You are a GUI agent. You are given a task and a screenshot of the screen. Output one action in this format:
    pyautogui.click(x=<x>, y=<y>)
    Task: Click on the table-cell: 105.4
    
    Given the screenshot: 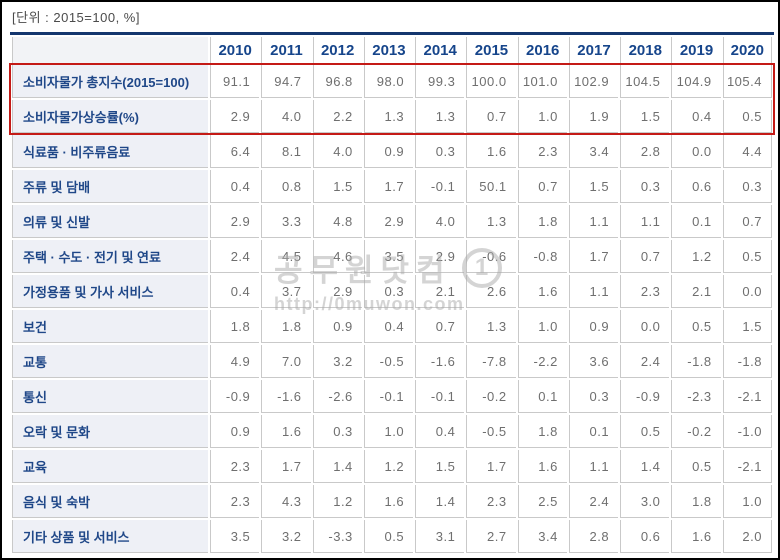 What is the action you would take?
    pyautogui.click(x=747, y=81)
    